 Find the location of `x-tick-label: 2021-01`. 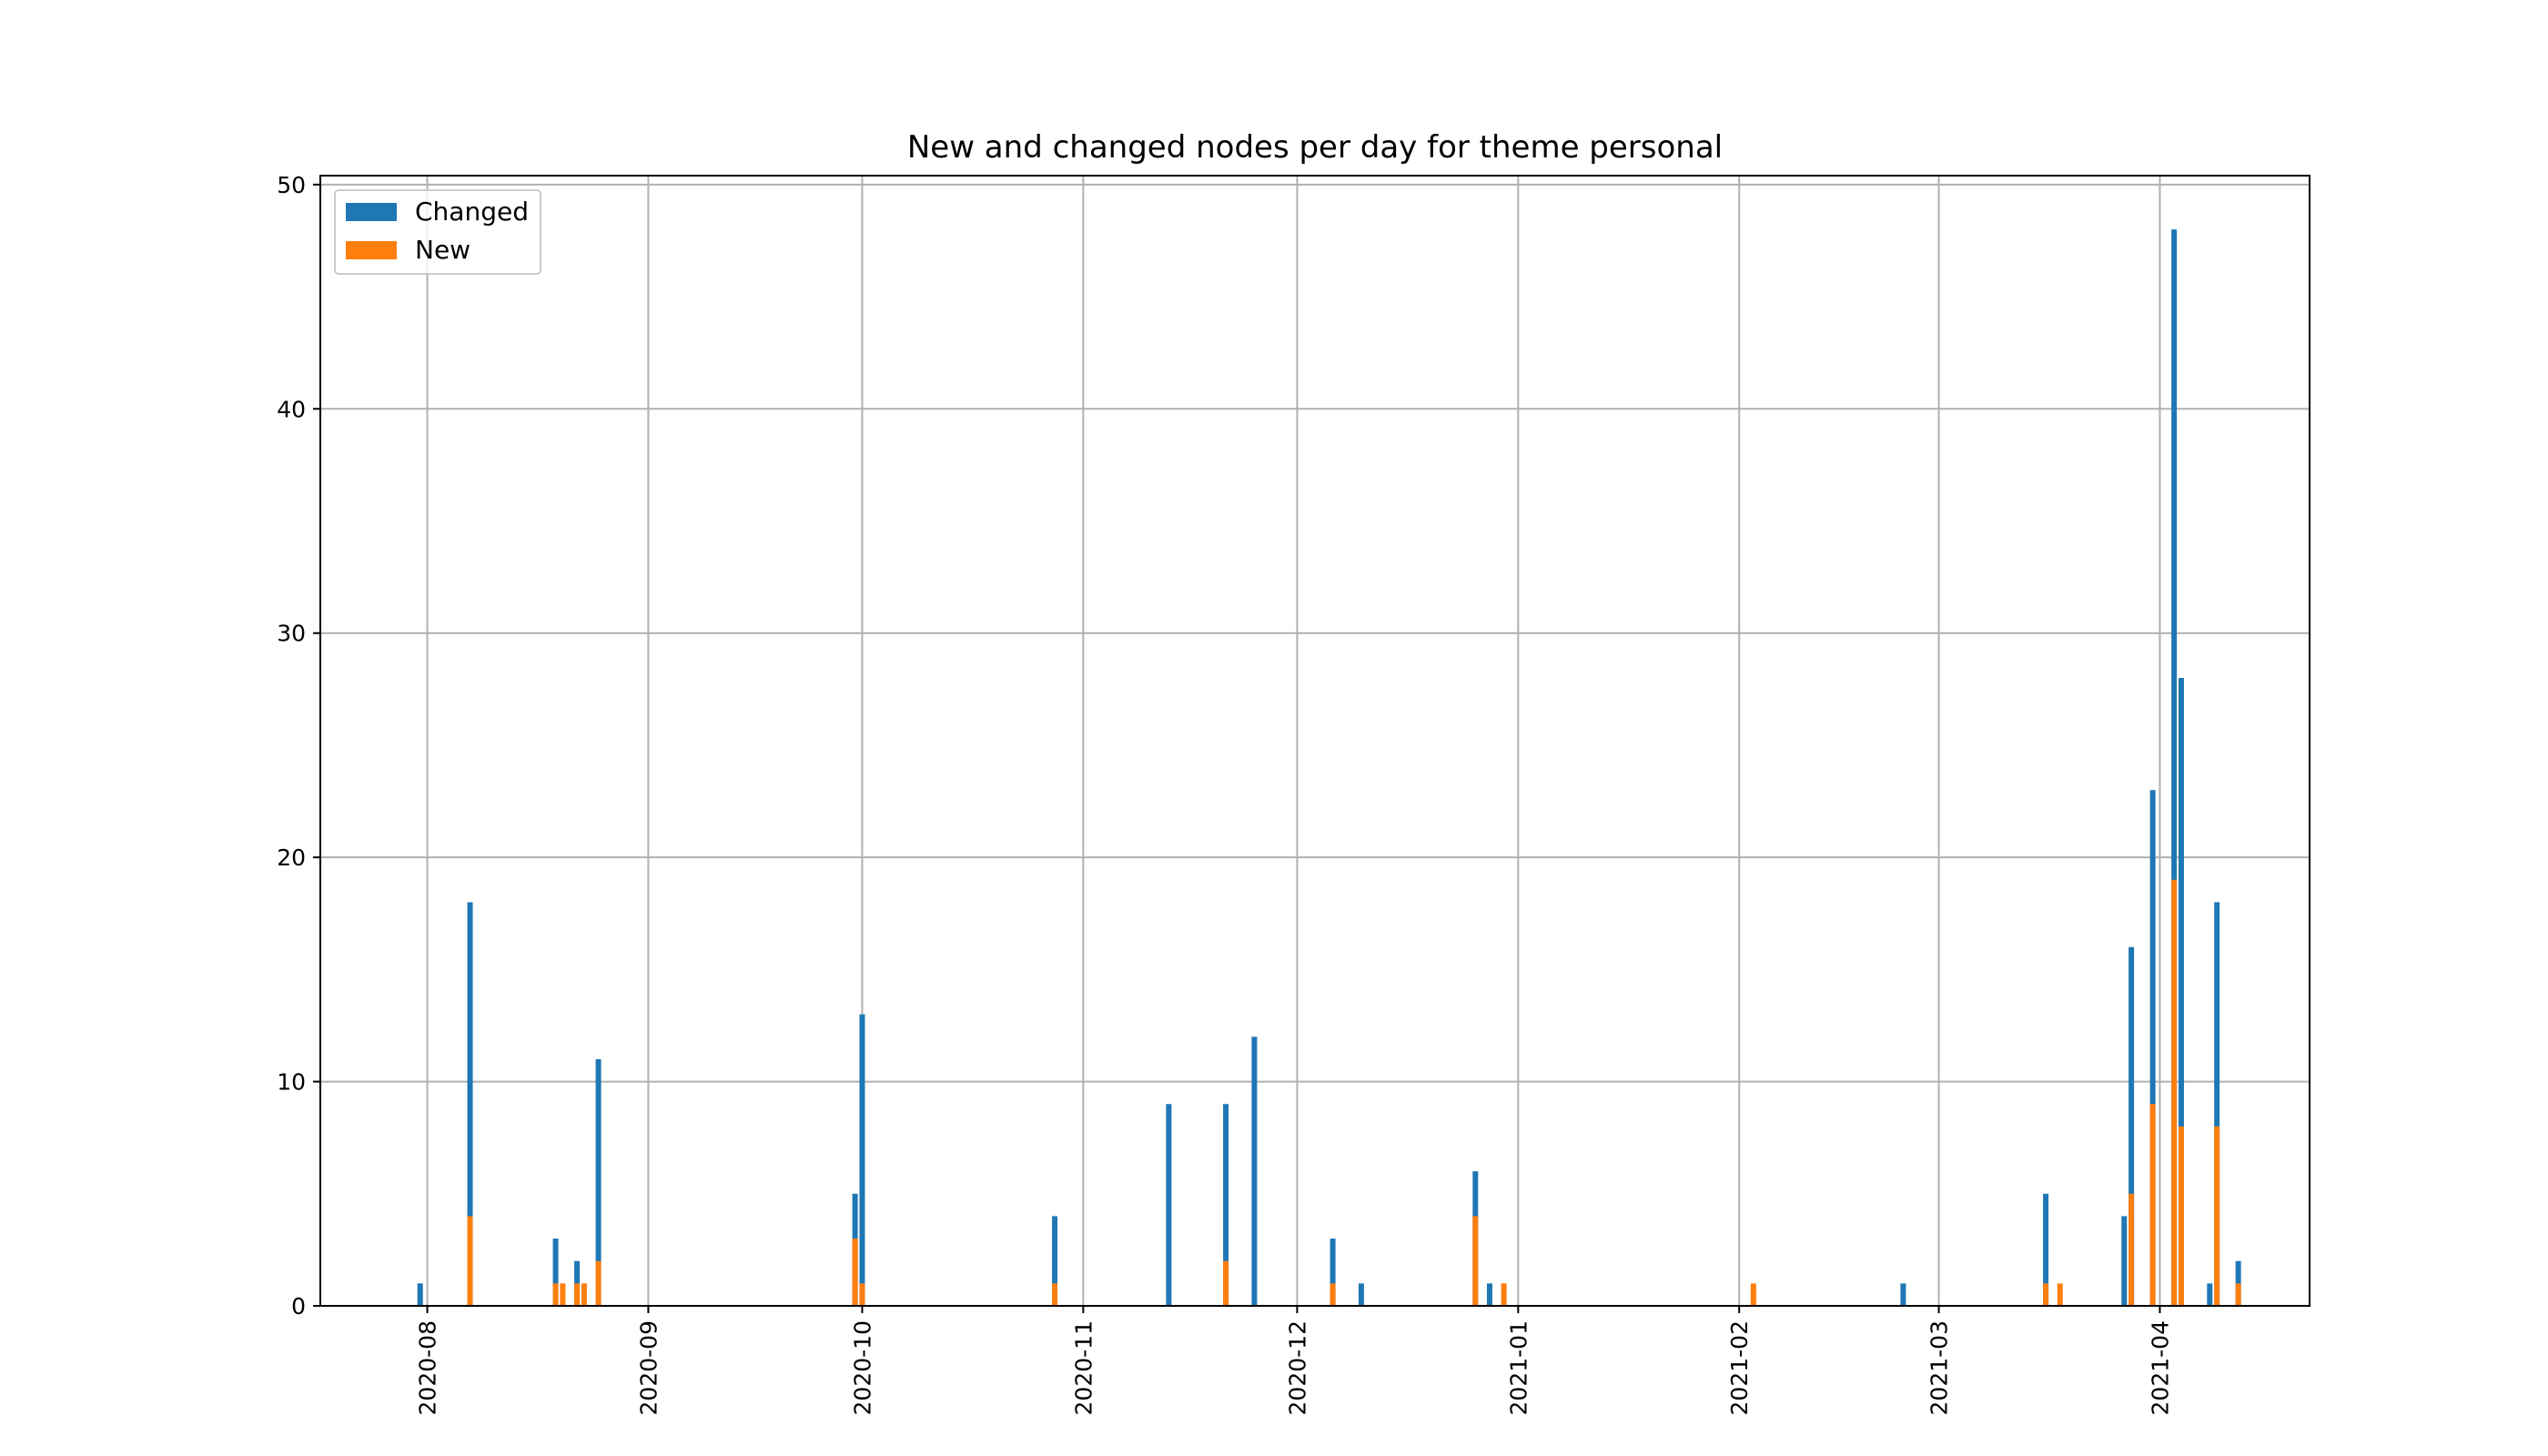

x-tick-label: 2021-01 is located at coordinates (1519, 1367).